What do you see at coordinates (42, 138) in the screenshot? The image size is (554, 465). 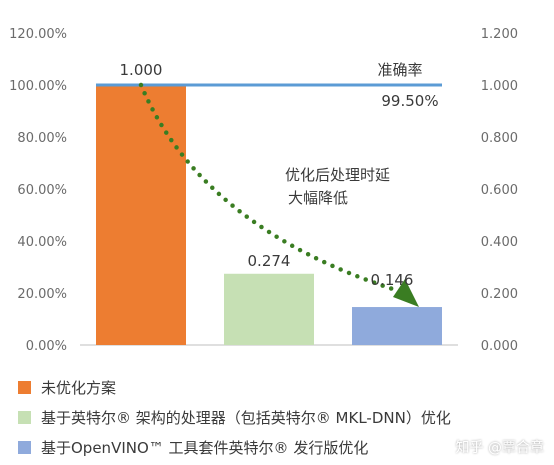 I see `left-axis-tick-label: 80.00%` at bounding box center [42, 138].